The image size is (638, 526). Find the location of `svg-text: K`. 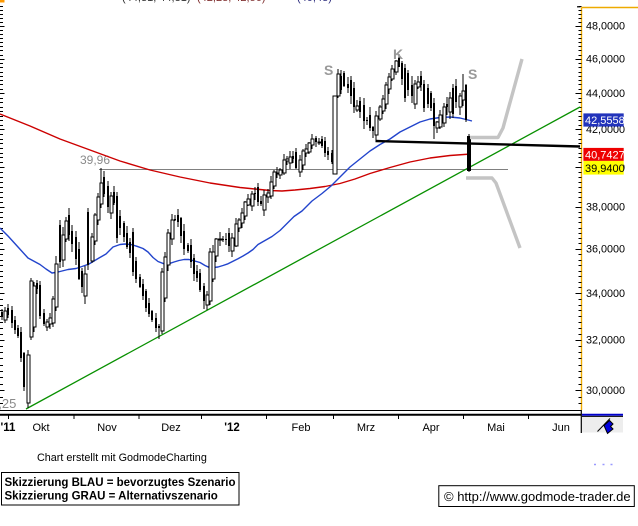

svg-text: K is located at coordinates (398, 54).